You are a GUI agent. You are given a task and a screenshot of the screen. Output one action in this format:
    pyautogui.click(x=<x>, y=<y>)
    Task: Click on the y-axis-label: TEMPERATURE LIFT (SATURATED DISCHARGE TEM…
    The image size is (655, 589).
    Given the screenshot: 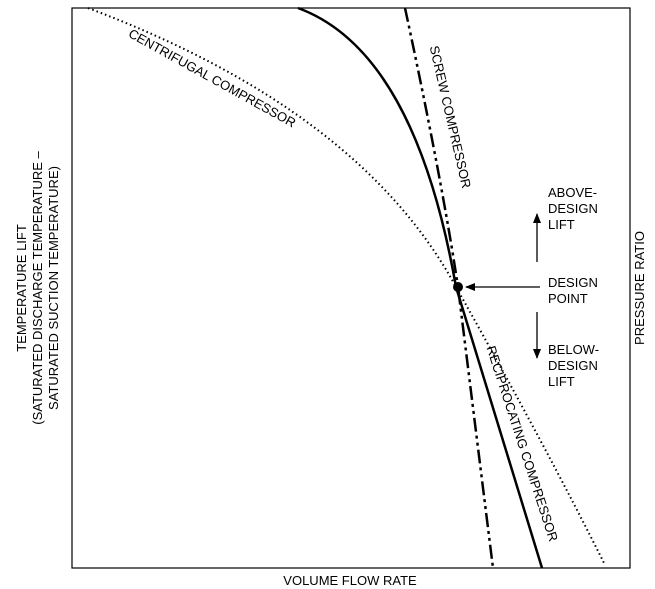 What is the action you would take?
    pyautogui.click(x=37, y=287)
    